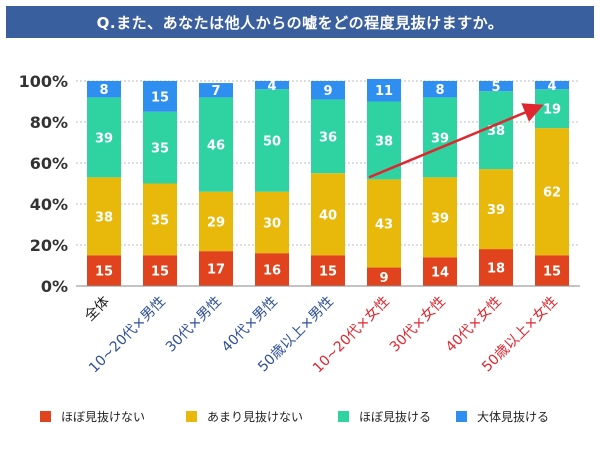 The image size is (600, 461). I want to click on data-label: 14, so click(440, 273).